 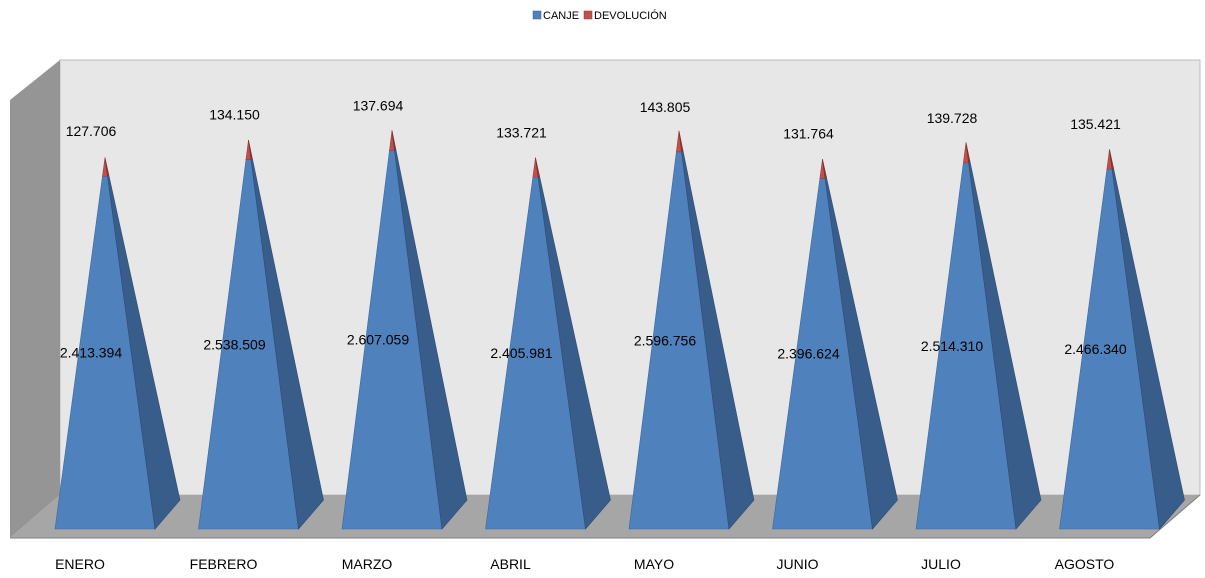 What do you see at coordinates (234, 115) in the screenshot?
I see `data-label-devolucion-febrero: 134.150` at bounding box center [234, 115].